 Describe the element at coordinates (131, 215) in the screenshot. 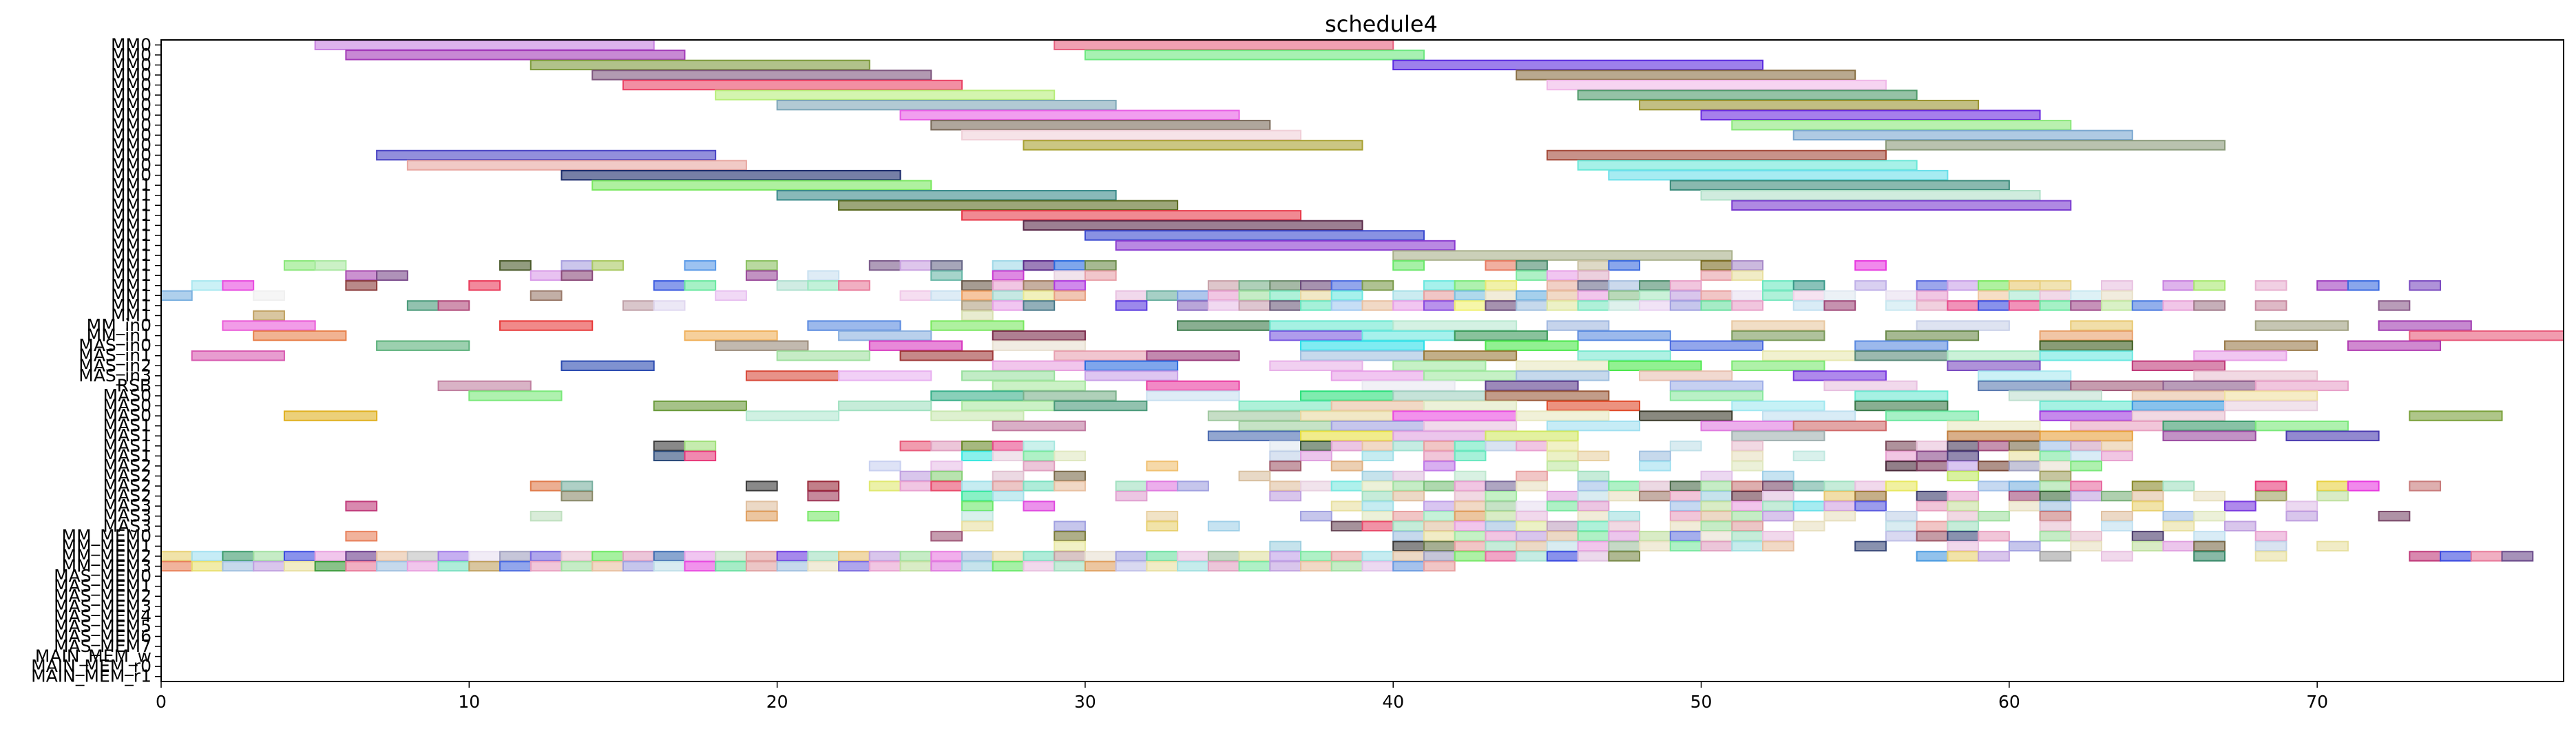

I see `y-tick-label: MM1` at that location.